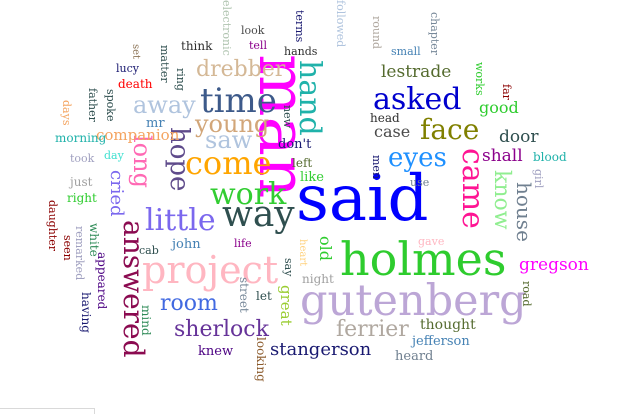 The height and width of the screenshot is (414, 623). I want to click on word-round: round, so click(376, 33).